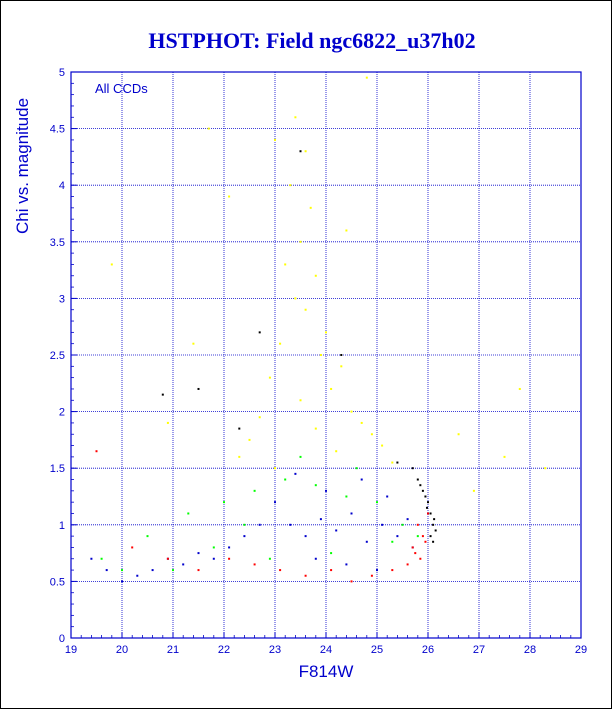 This screenshot has width=612, height=709. I want to click on y-tick-label: 3.5, so click(57, 243).